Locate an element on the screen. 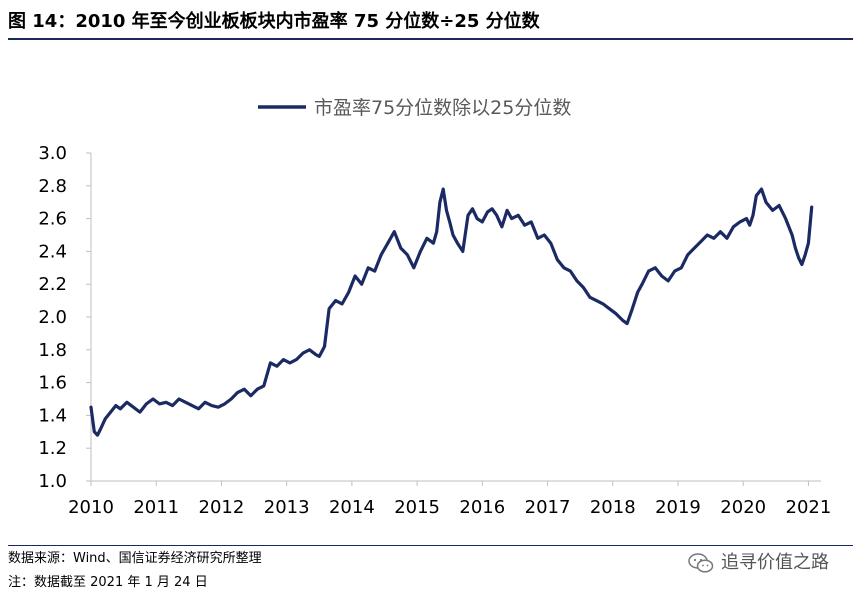 The height and width of the screenshot is (600, 859). data-note: 注：数据截至 2021 年 1 月 24 日 is located at coordinates (108, 582).